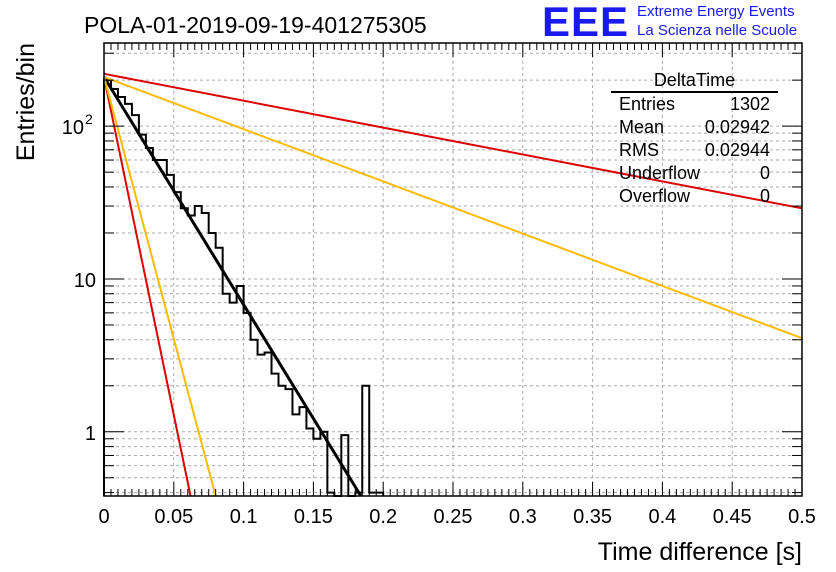  I want to click on stats-label: Underflow, so click(660, 173).